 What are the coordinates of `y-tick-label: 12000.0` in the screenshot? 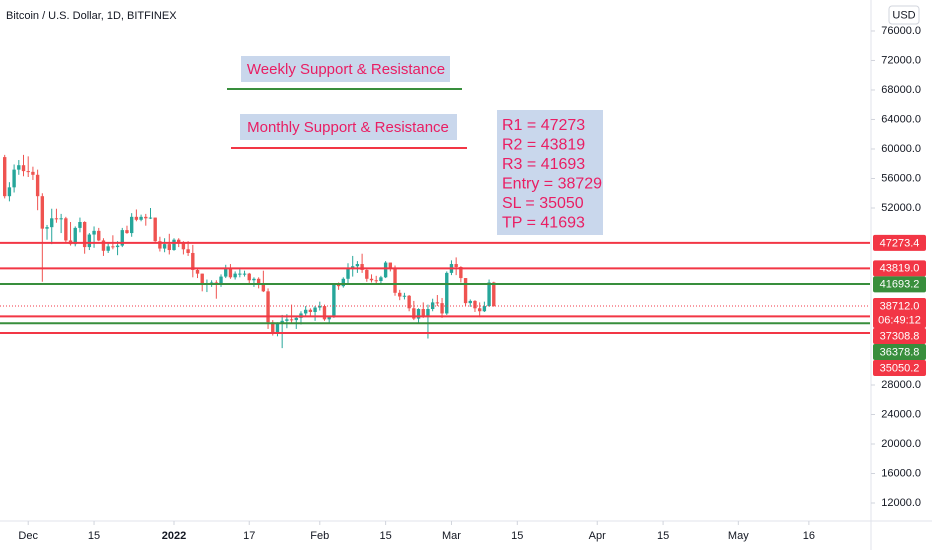 It's located at (901, 503).